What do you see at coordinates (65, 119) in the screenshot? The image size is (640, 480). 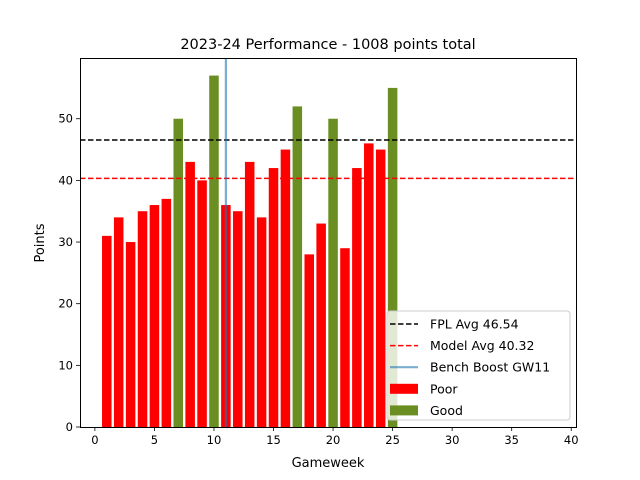 I see `y-tick-label: 50` at bounding box center [65, 119].